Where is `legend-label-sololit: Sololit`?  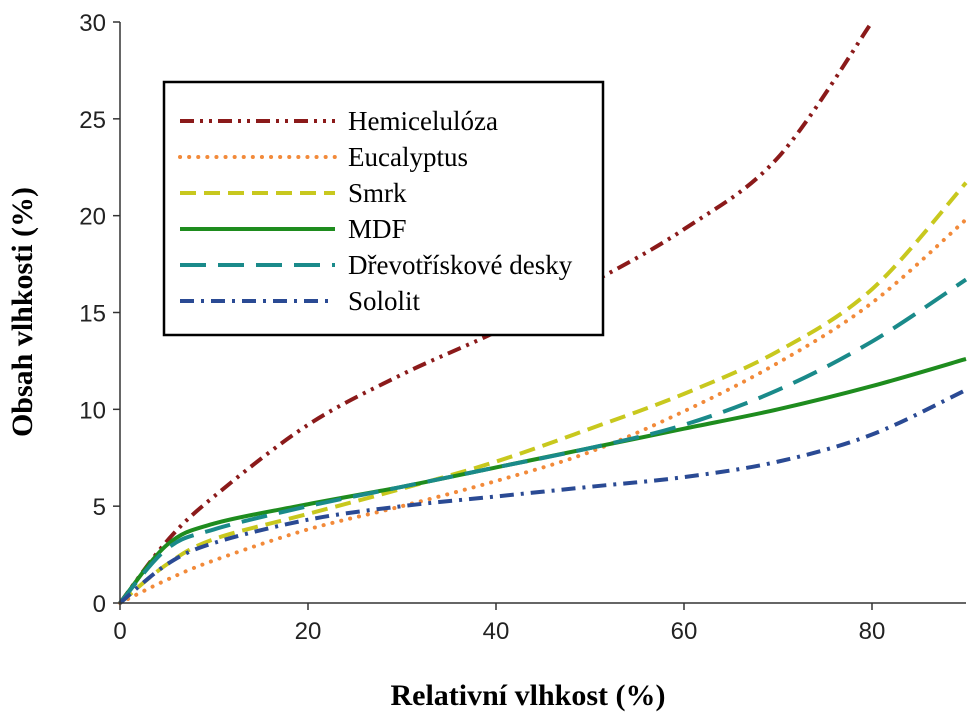 legend-label-sololit: Sololit is located at coordinates (384, 301).